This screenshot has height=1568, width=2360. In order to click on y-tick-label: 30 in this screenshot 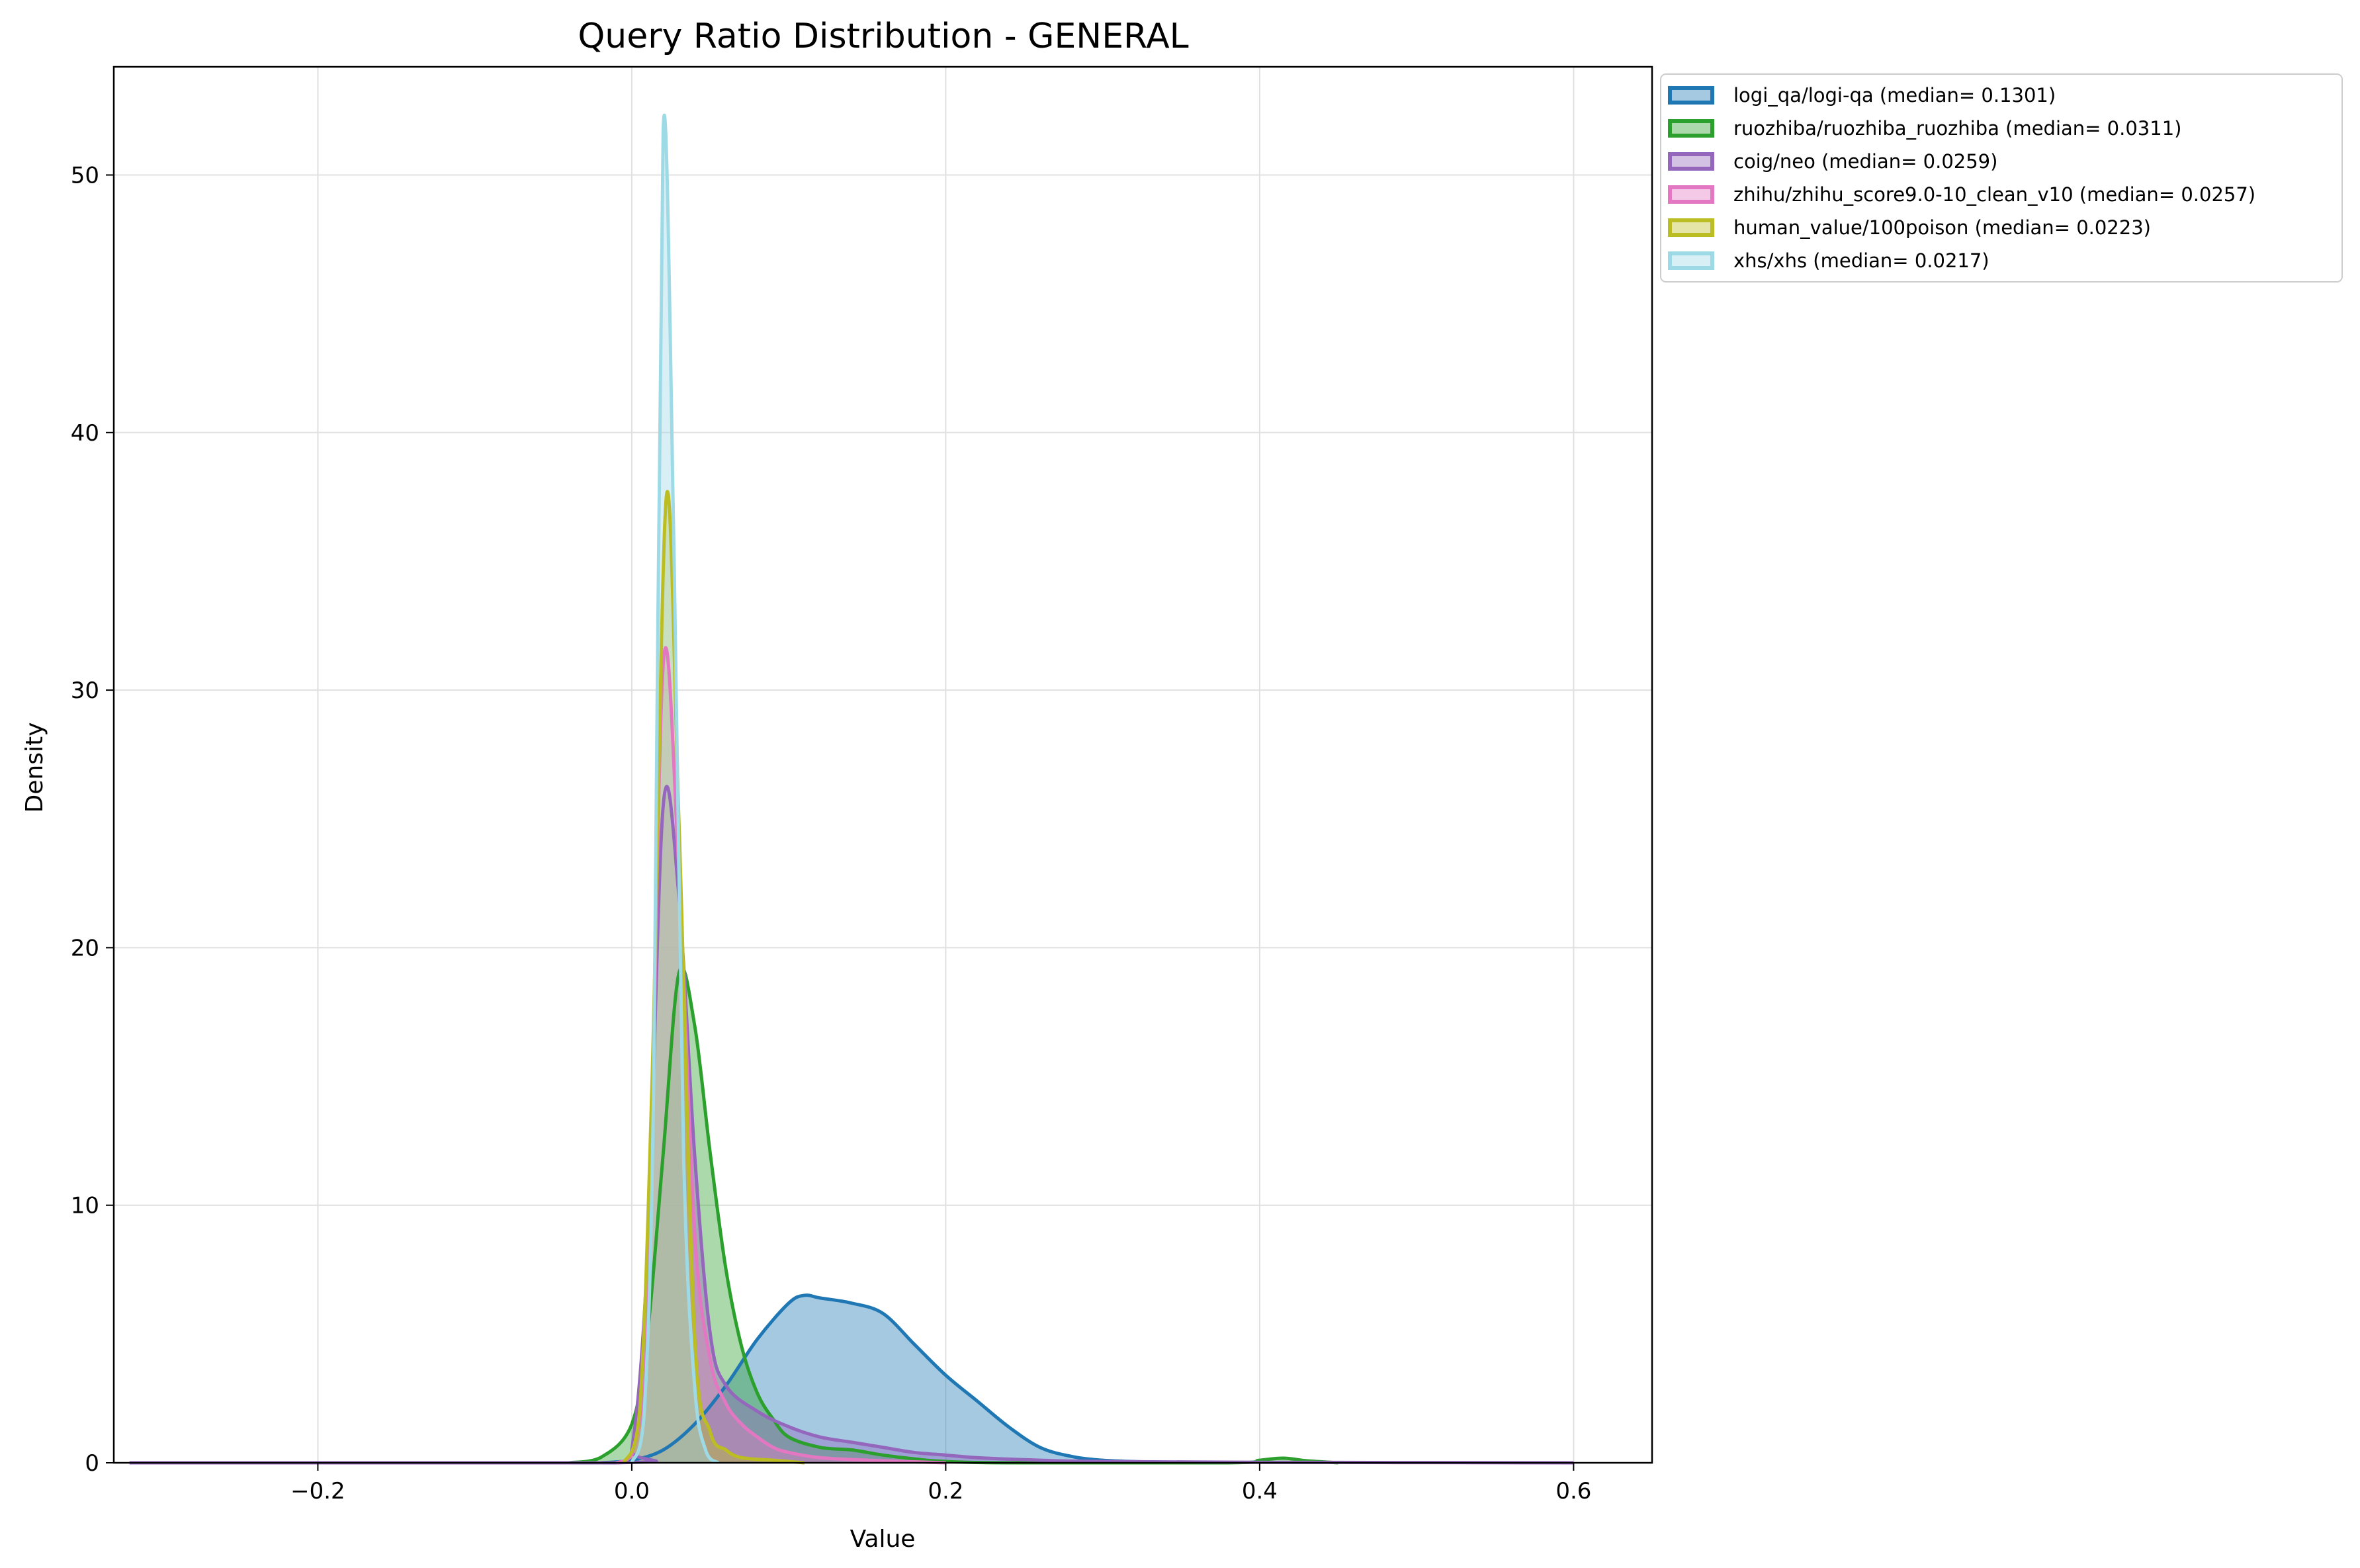, I will do `click(85, 690)`.